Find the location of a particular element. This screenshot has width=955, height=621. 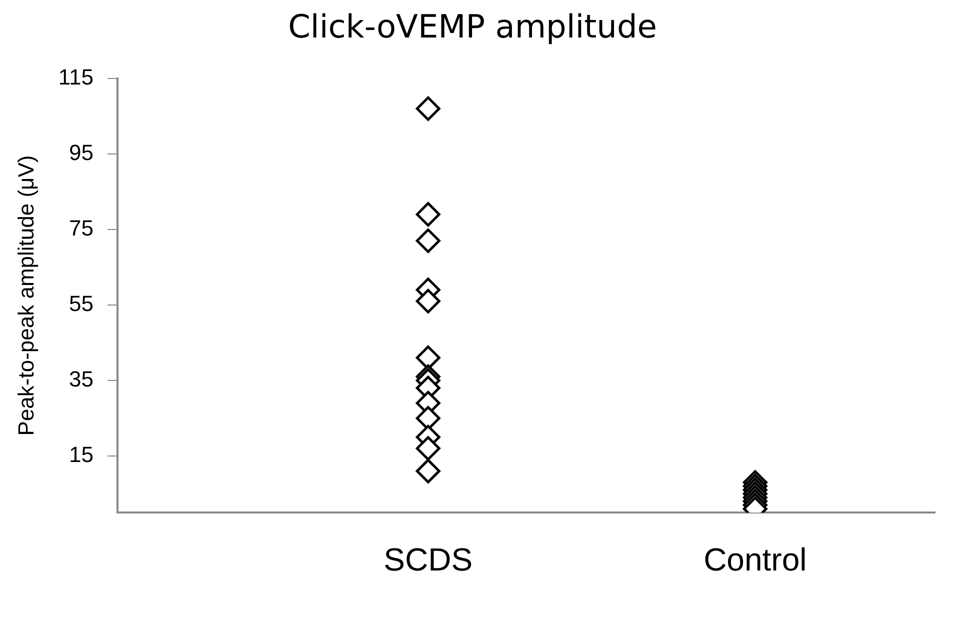

y-tick-label: 35 is located at coordinates (81, 379).